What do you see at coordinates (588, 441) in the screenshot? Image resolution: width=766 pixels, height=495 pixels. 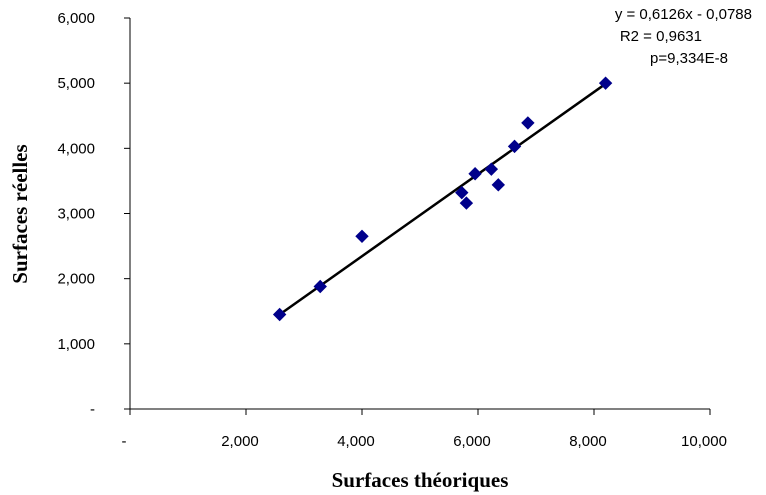 I see `x-tick-label: 8,000` at bounding box center [588, 441].